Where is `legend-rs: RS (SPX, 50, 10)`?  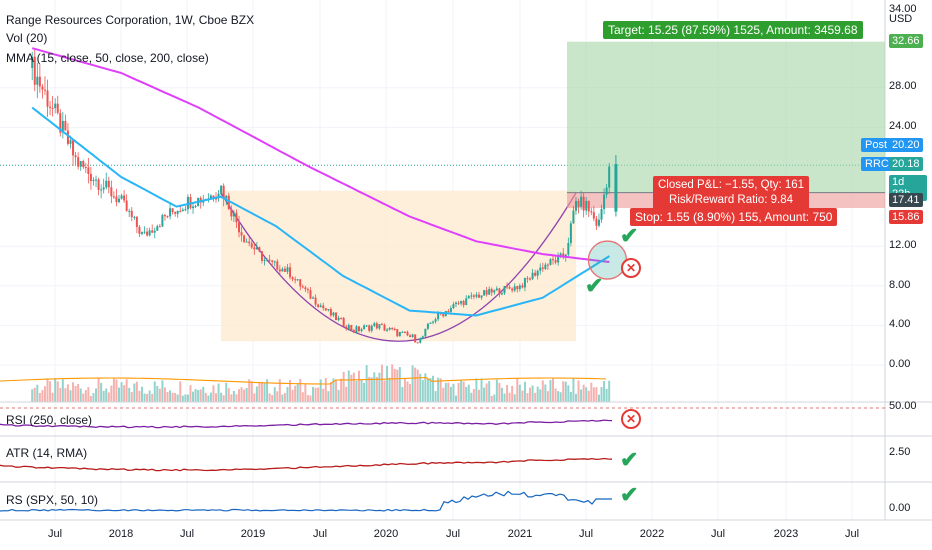 legend-rs: RS (SPX, 50, 10) is located at coordinates (52, 500).